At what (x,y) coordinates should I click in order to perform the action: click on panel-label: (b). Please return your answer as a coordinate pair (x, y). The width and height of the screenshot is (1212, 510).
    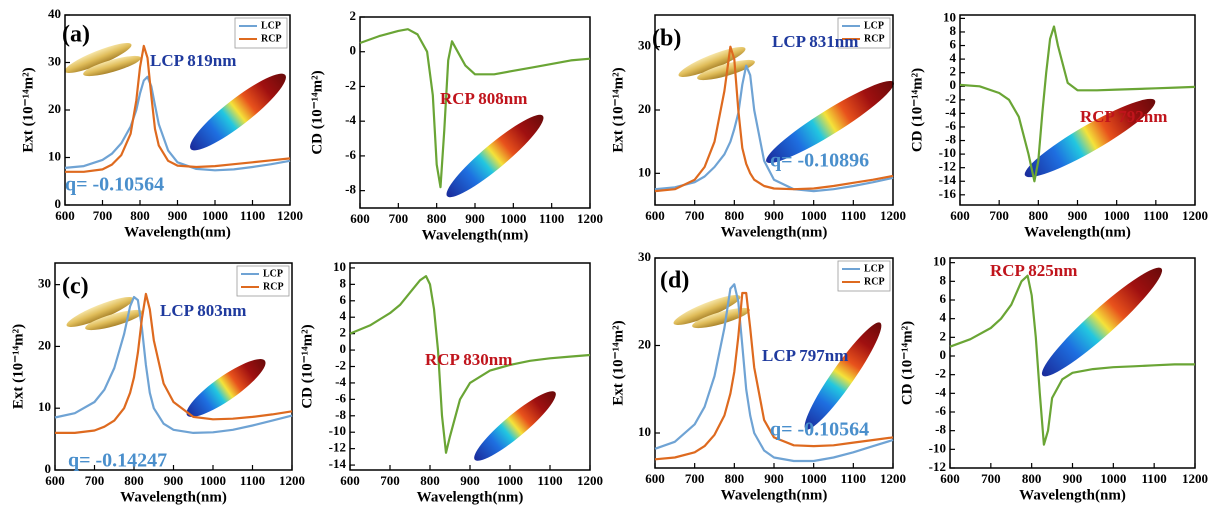
    Looking at the image, I should click on (666, 39).